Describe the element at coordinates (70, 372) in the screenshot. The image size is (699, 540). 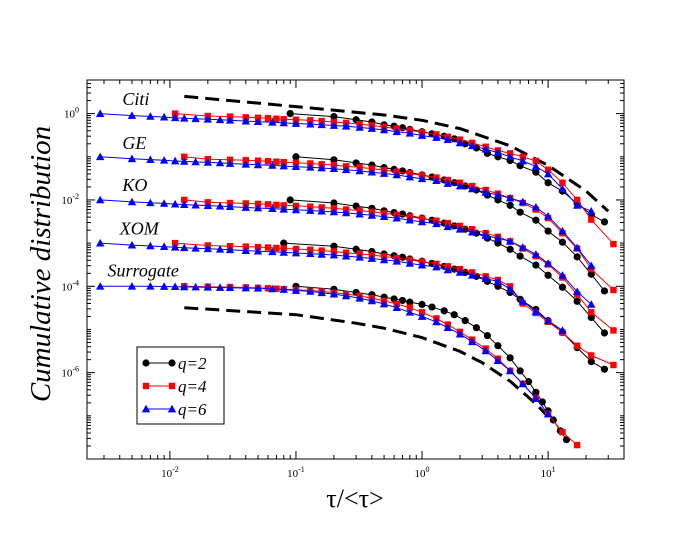
I see `y-tick-label: 10⁻⁶` at that location.